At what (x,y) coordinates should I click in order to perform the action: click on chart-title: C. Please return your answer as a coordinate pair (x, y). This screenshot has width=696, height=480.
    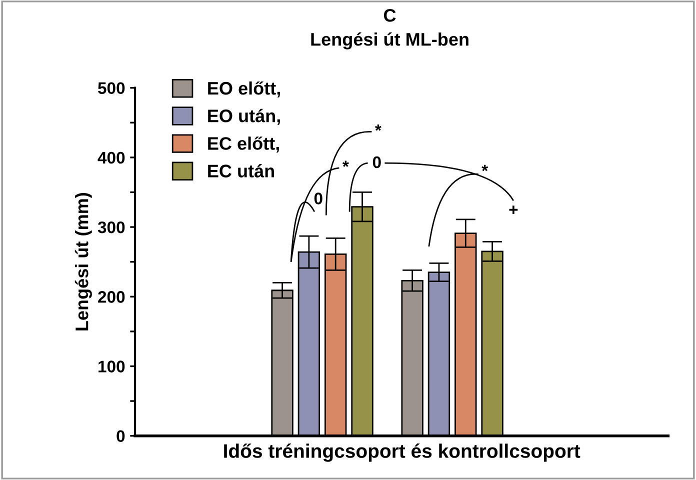
    Looking at the image, I should click on (390, 15).